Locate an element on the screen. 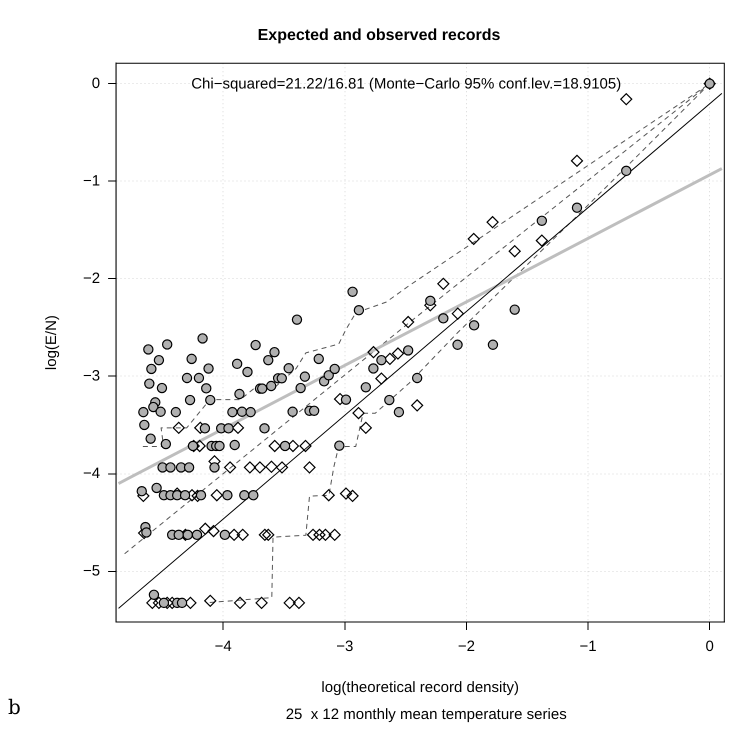 The width and height of the screenshot is (731, 729). annotation: Chi−squared=21.22/16.81 (Monte−Carlo 95% conf.lev.=18.9105) is located at coordinates (406, 83).